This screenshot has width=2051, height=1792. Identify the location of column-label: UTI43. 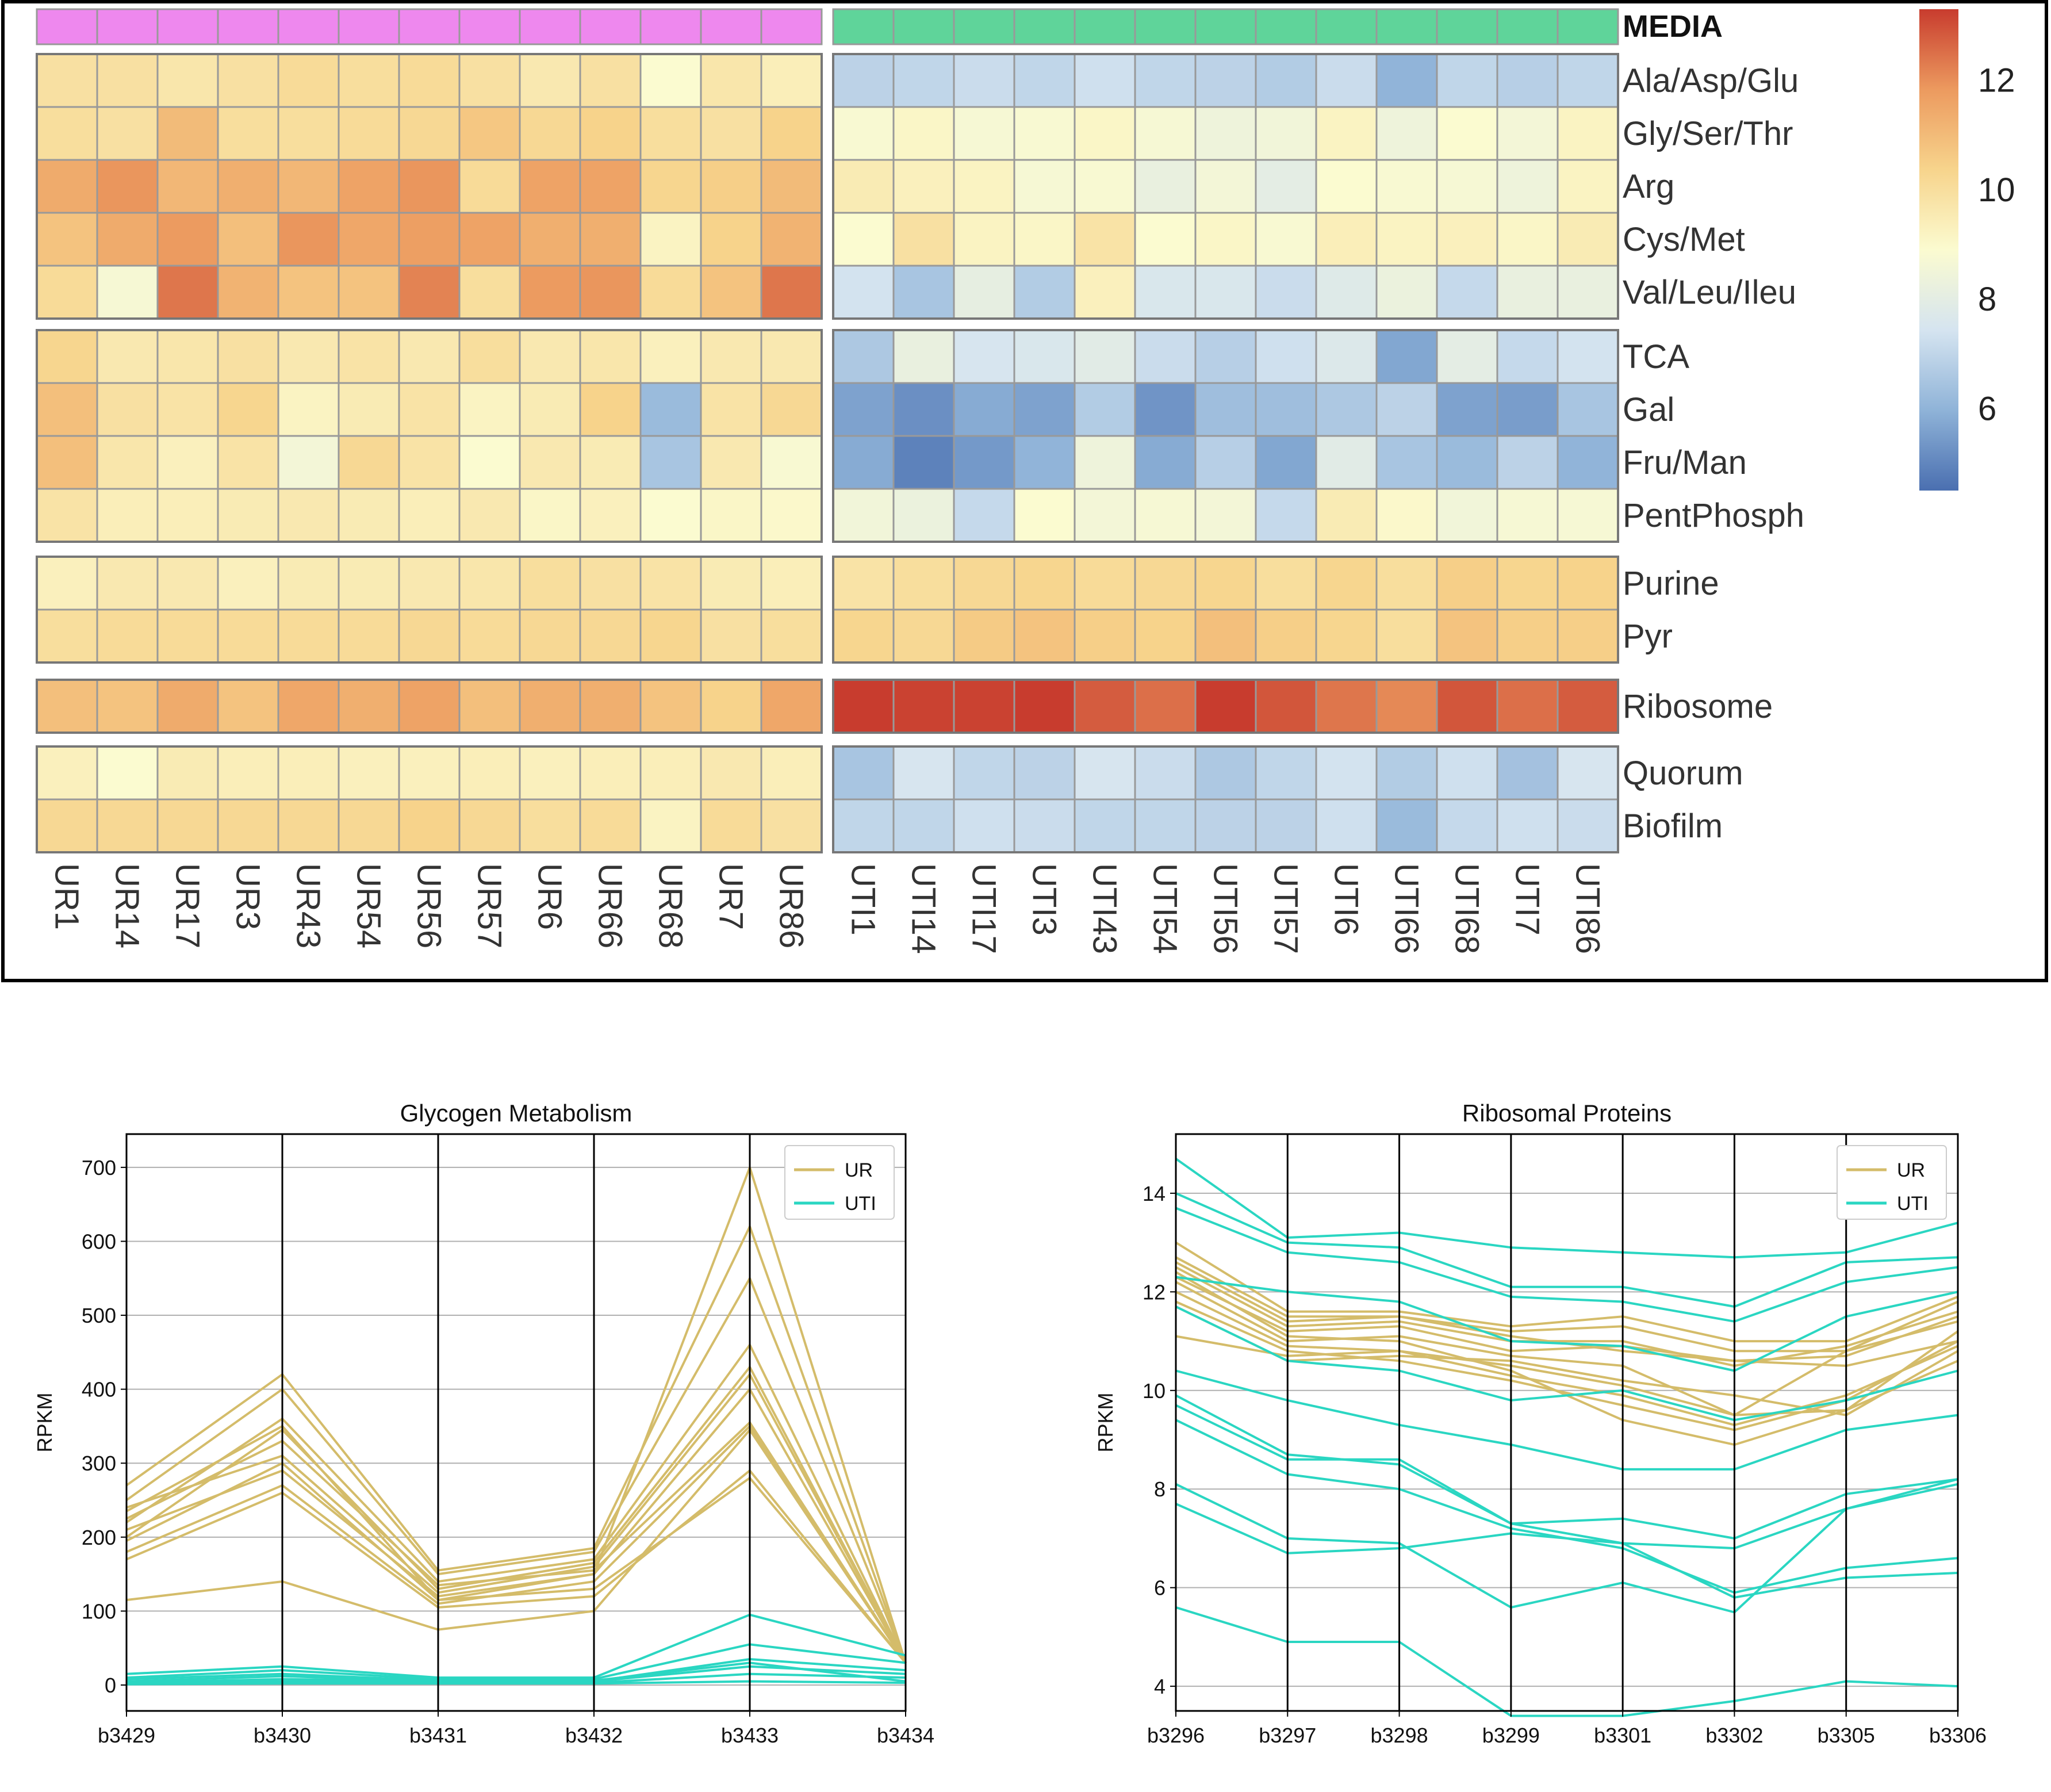
(1105, 909).